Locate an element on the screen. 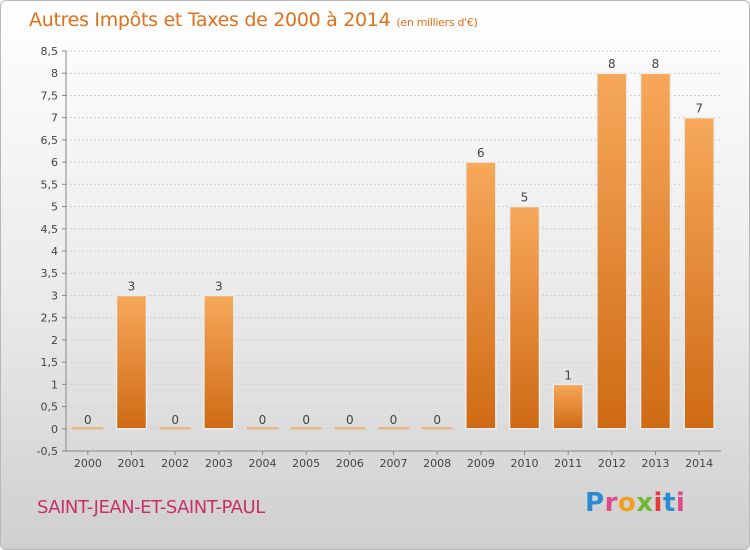 The image size is (750, 550). y-tick-label: 5,5 is located at coordinates (50, 184).